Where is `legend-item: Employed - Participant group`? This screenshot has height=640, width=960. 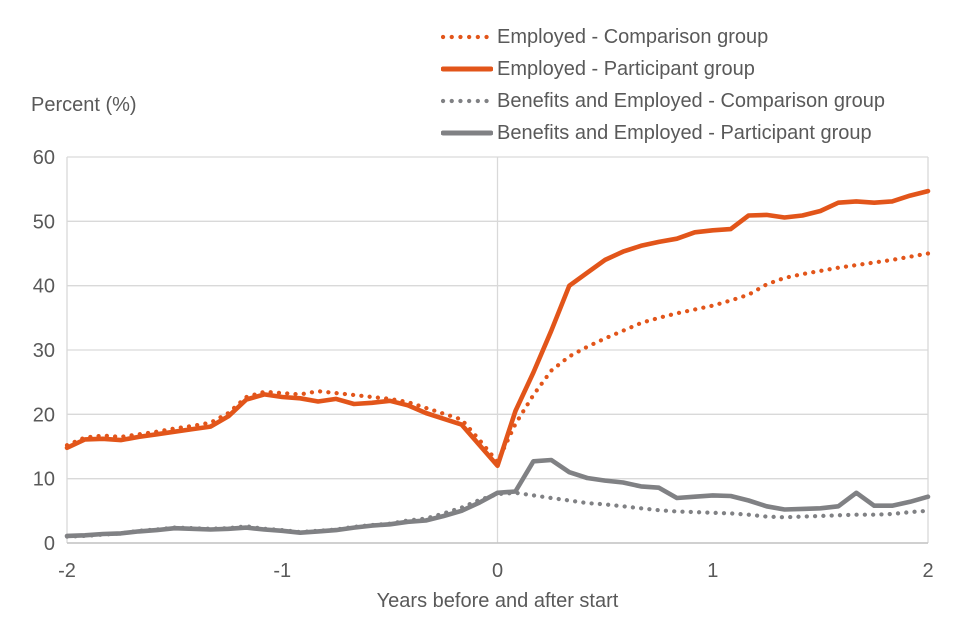 legend-item: Employed - Participant group is located at coordinates (663, 69).